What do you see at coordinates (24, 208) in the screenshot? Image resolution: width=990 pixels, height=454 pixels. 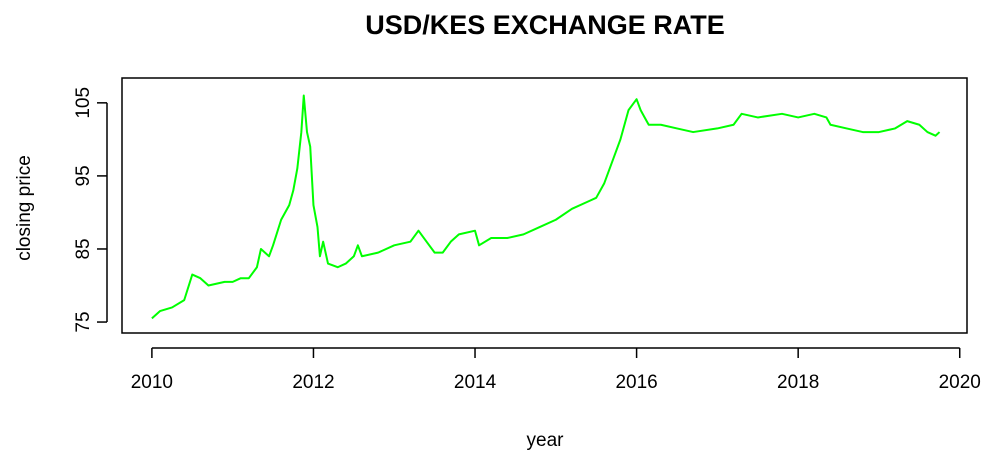 I see `y-axis-label: closing price` at bounding box center [24, 208].